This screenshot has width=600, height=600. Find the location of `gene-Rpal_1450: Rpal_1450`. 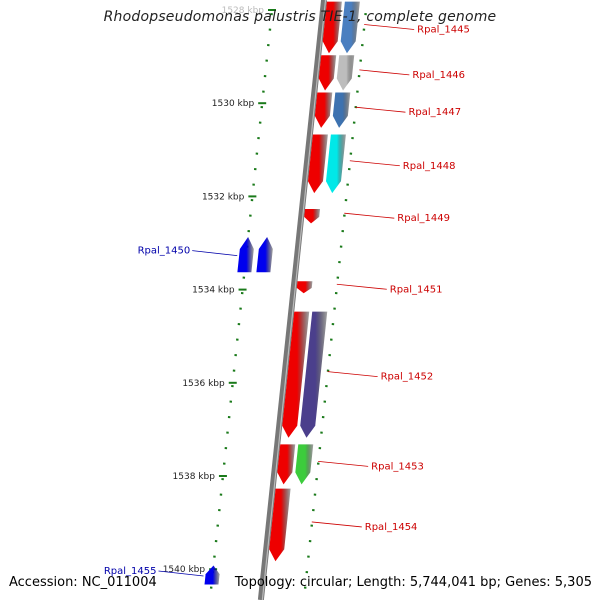

gene-Rpal_1450: Rpal_1450 is located at coordinates (205, 255).